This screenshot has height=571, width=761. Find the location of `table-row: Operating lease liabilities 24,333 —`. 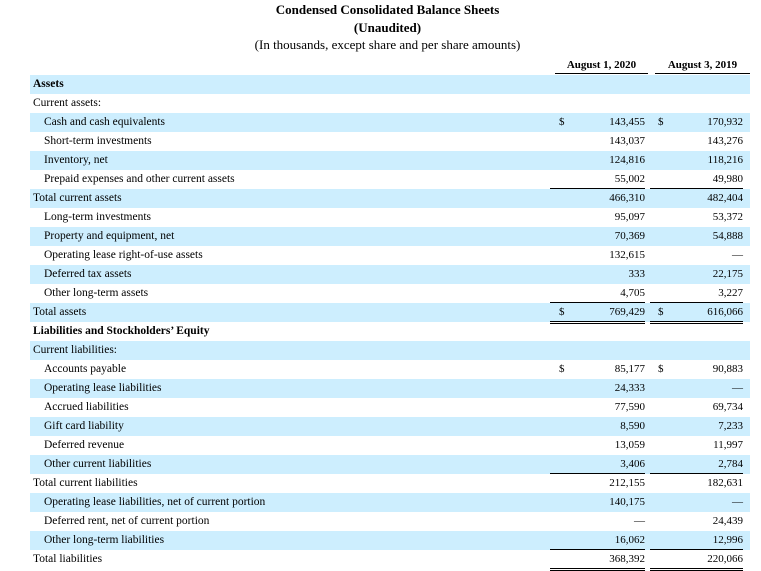

table-row: Operating lease liabilities 24,333 — is located at coordinates (390, 388).